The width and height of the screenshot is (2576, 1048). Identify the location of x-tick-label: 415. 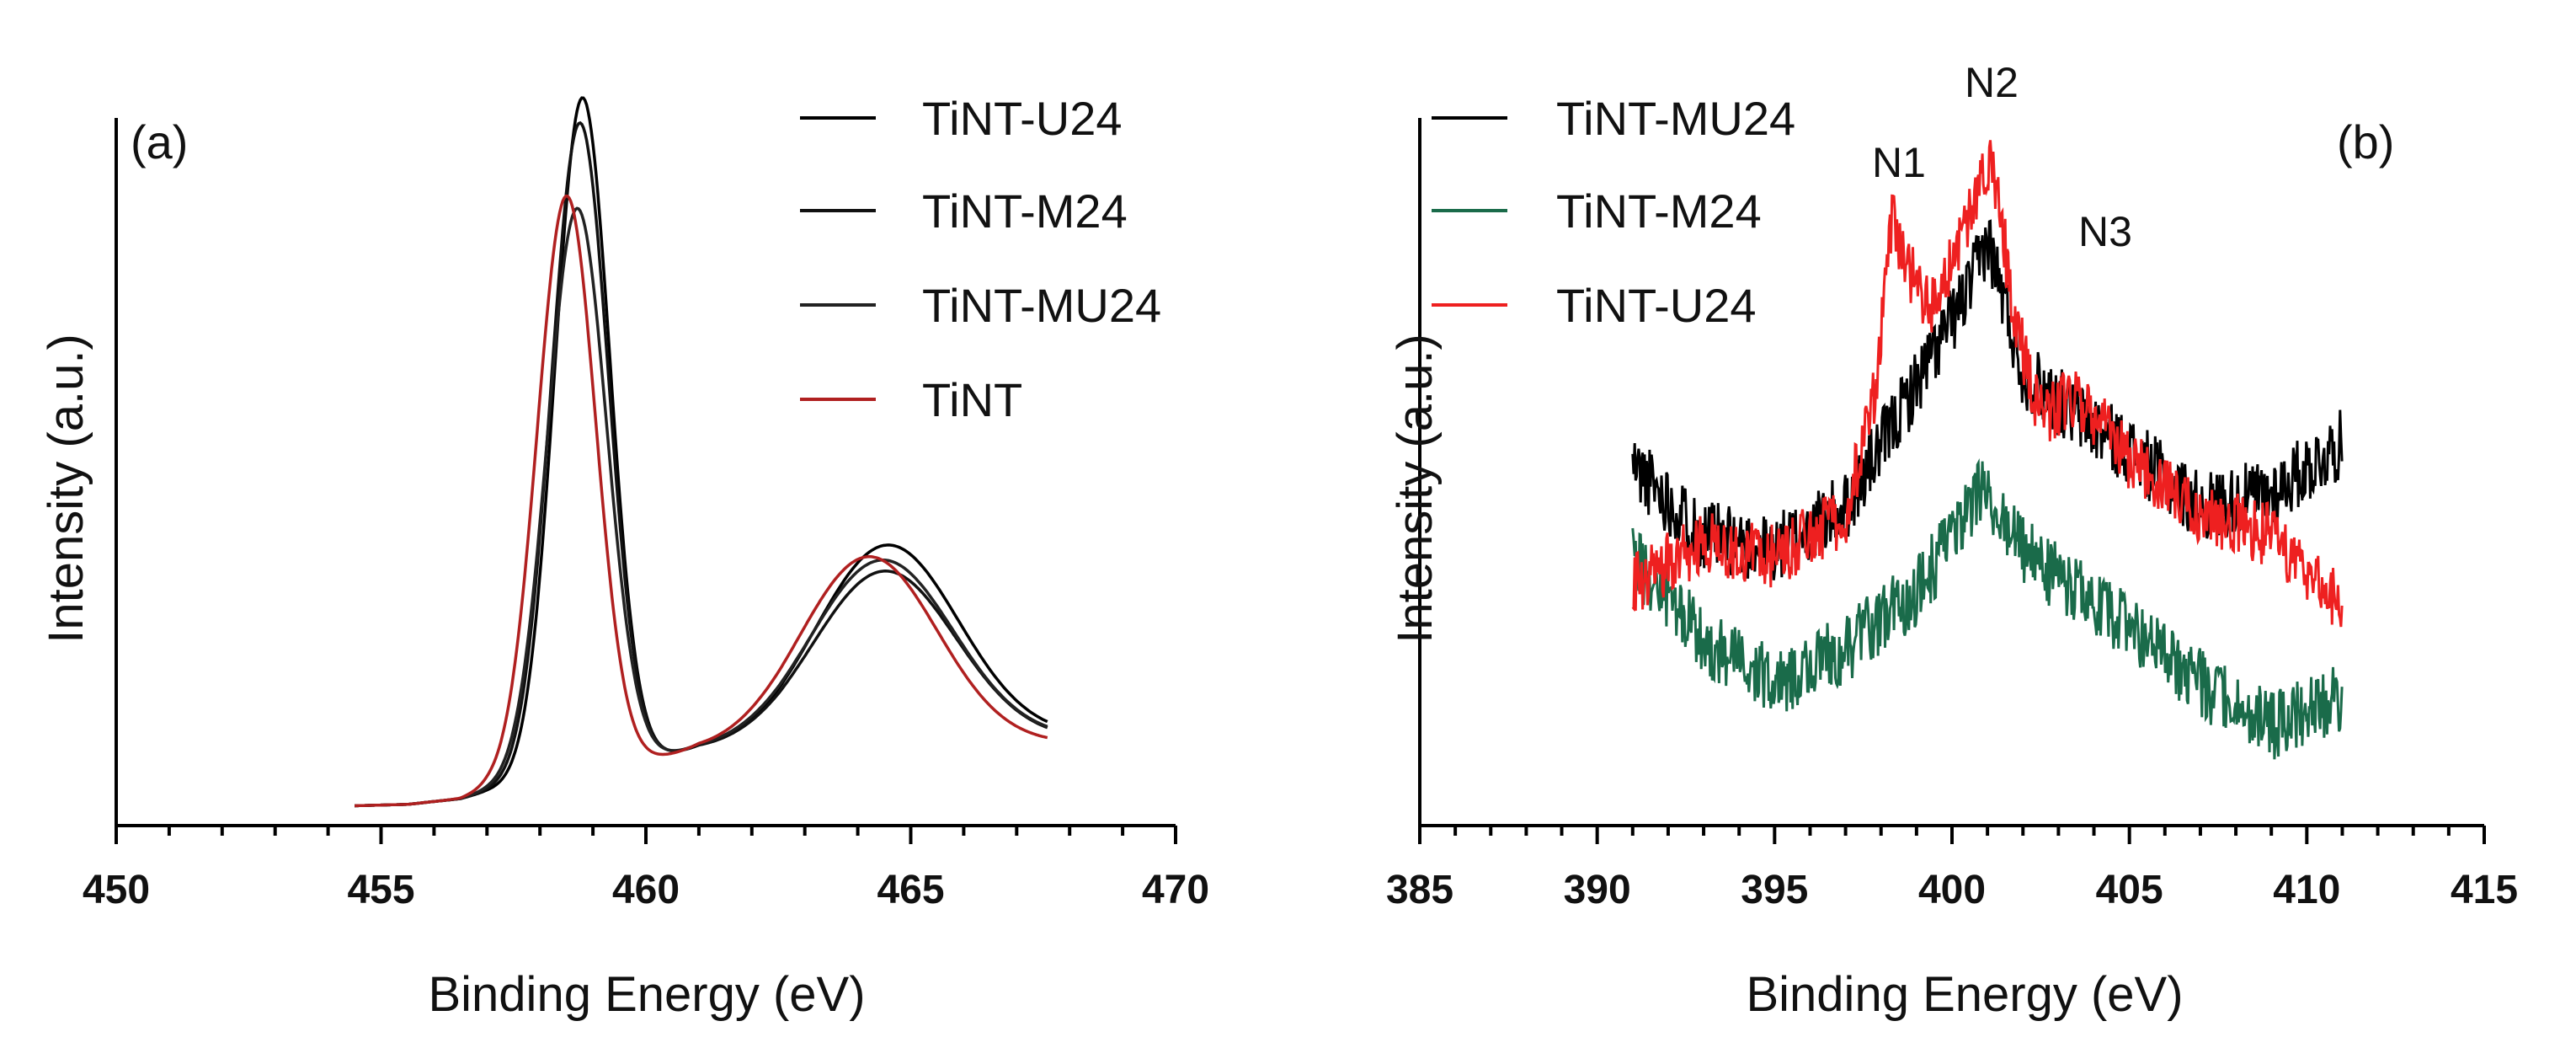
(2484, 890).